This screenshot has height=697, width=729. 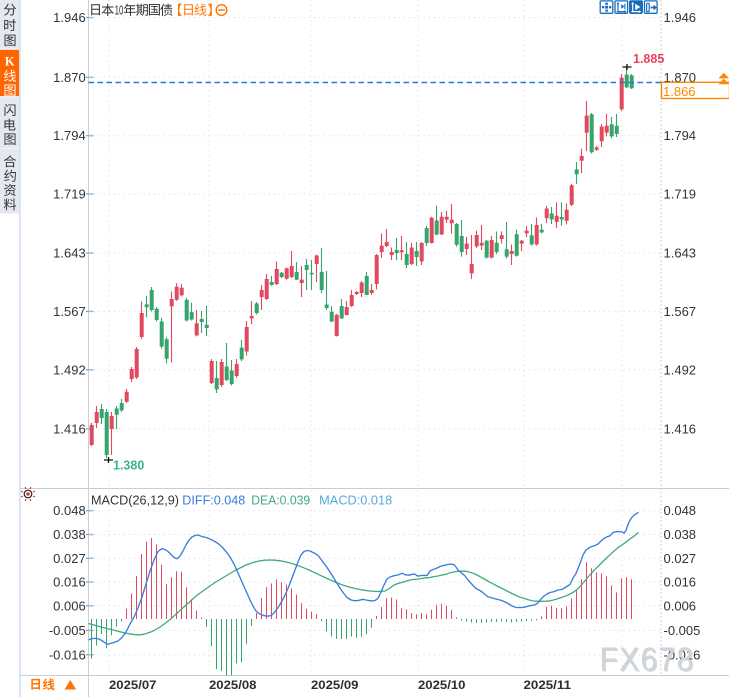 What do you see at coordinates (355, 501) in the screenshot?
I see `svg-text: MACD:0.018` at bounding box center [355, 501].